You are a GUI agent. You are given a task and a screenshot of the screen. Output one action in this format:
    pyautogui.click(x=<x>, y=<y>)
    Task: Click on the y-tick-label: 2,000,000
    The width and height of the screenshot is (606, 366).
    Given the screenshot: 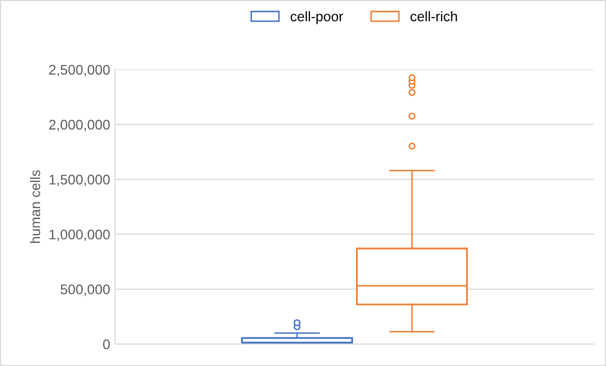 What is the action you would take?
    pyautogui.click(x=79, y=126)
    